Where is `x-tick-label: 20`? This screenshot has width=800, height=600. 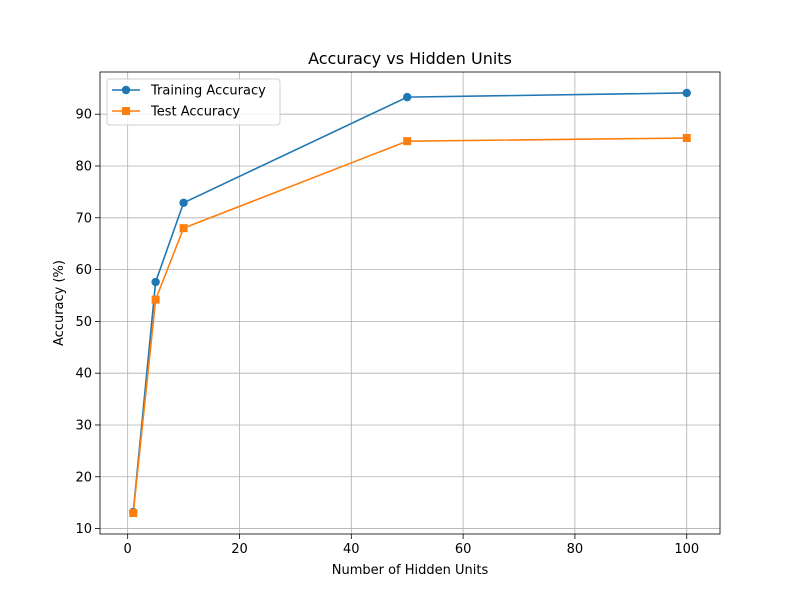
x-tick-label: 20 is located at coordinates (239, 549).